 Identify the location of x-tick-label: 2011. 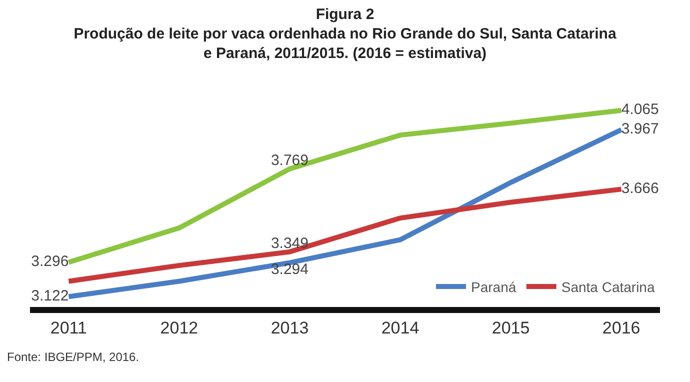
(68, 328).